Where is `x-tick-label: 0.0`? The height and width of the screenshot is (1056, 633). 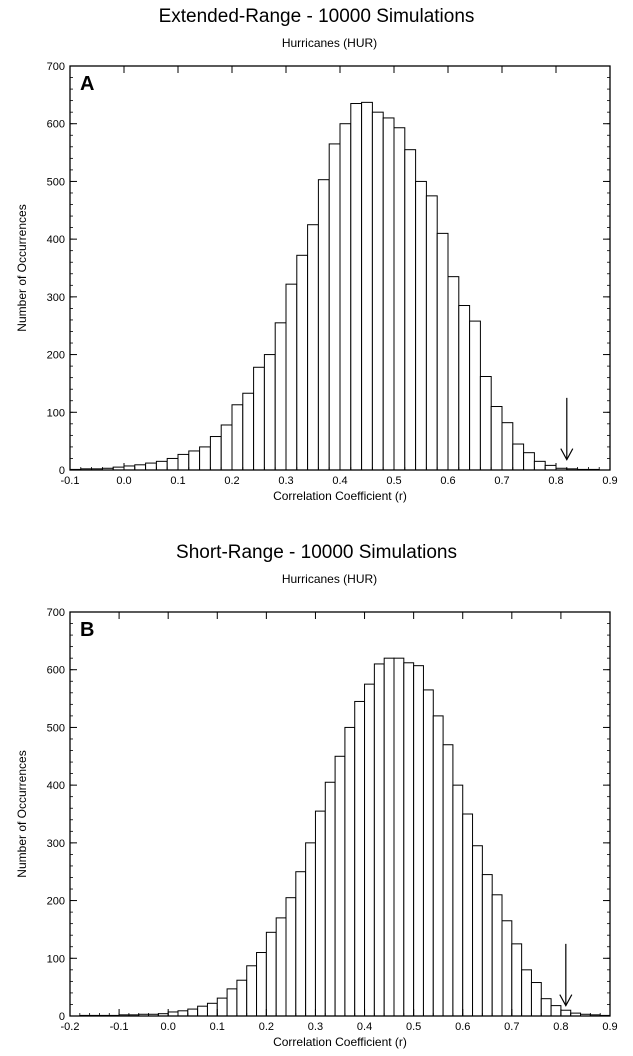
x-tick-label: 0.0 is located at coordinates (168, 1027).